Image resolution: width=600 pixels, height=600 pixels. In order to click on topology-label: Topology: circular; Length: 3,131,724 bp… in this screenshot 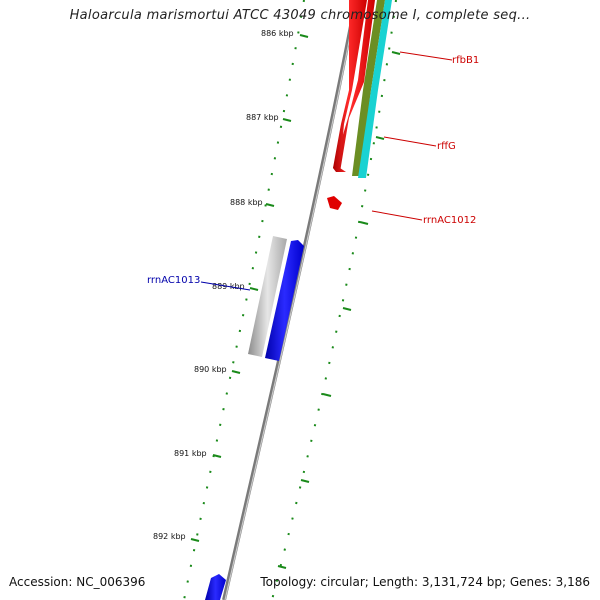, I will do `click(425, 582)`.